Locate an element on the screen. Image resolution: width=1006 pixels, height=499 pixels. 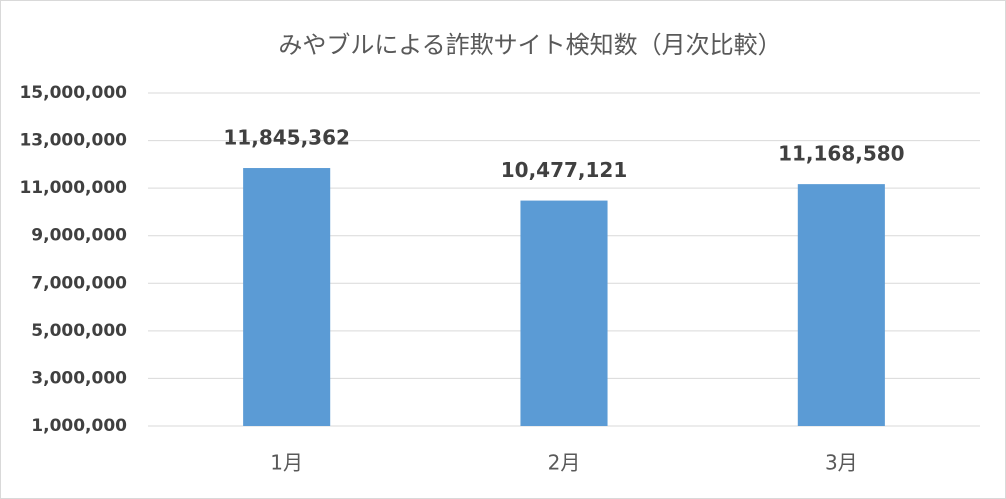
y-tick-label: 7,000,000 is located at coordinates (79, 283).